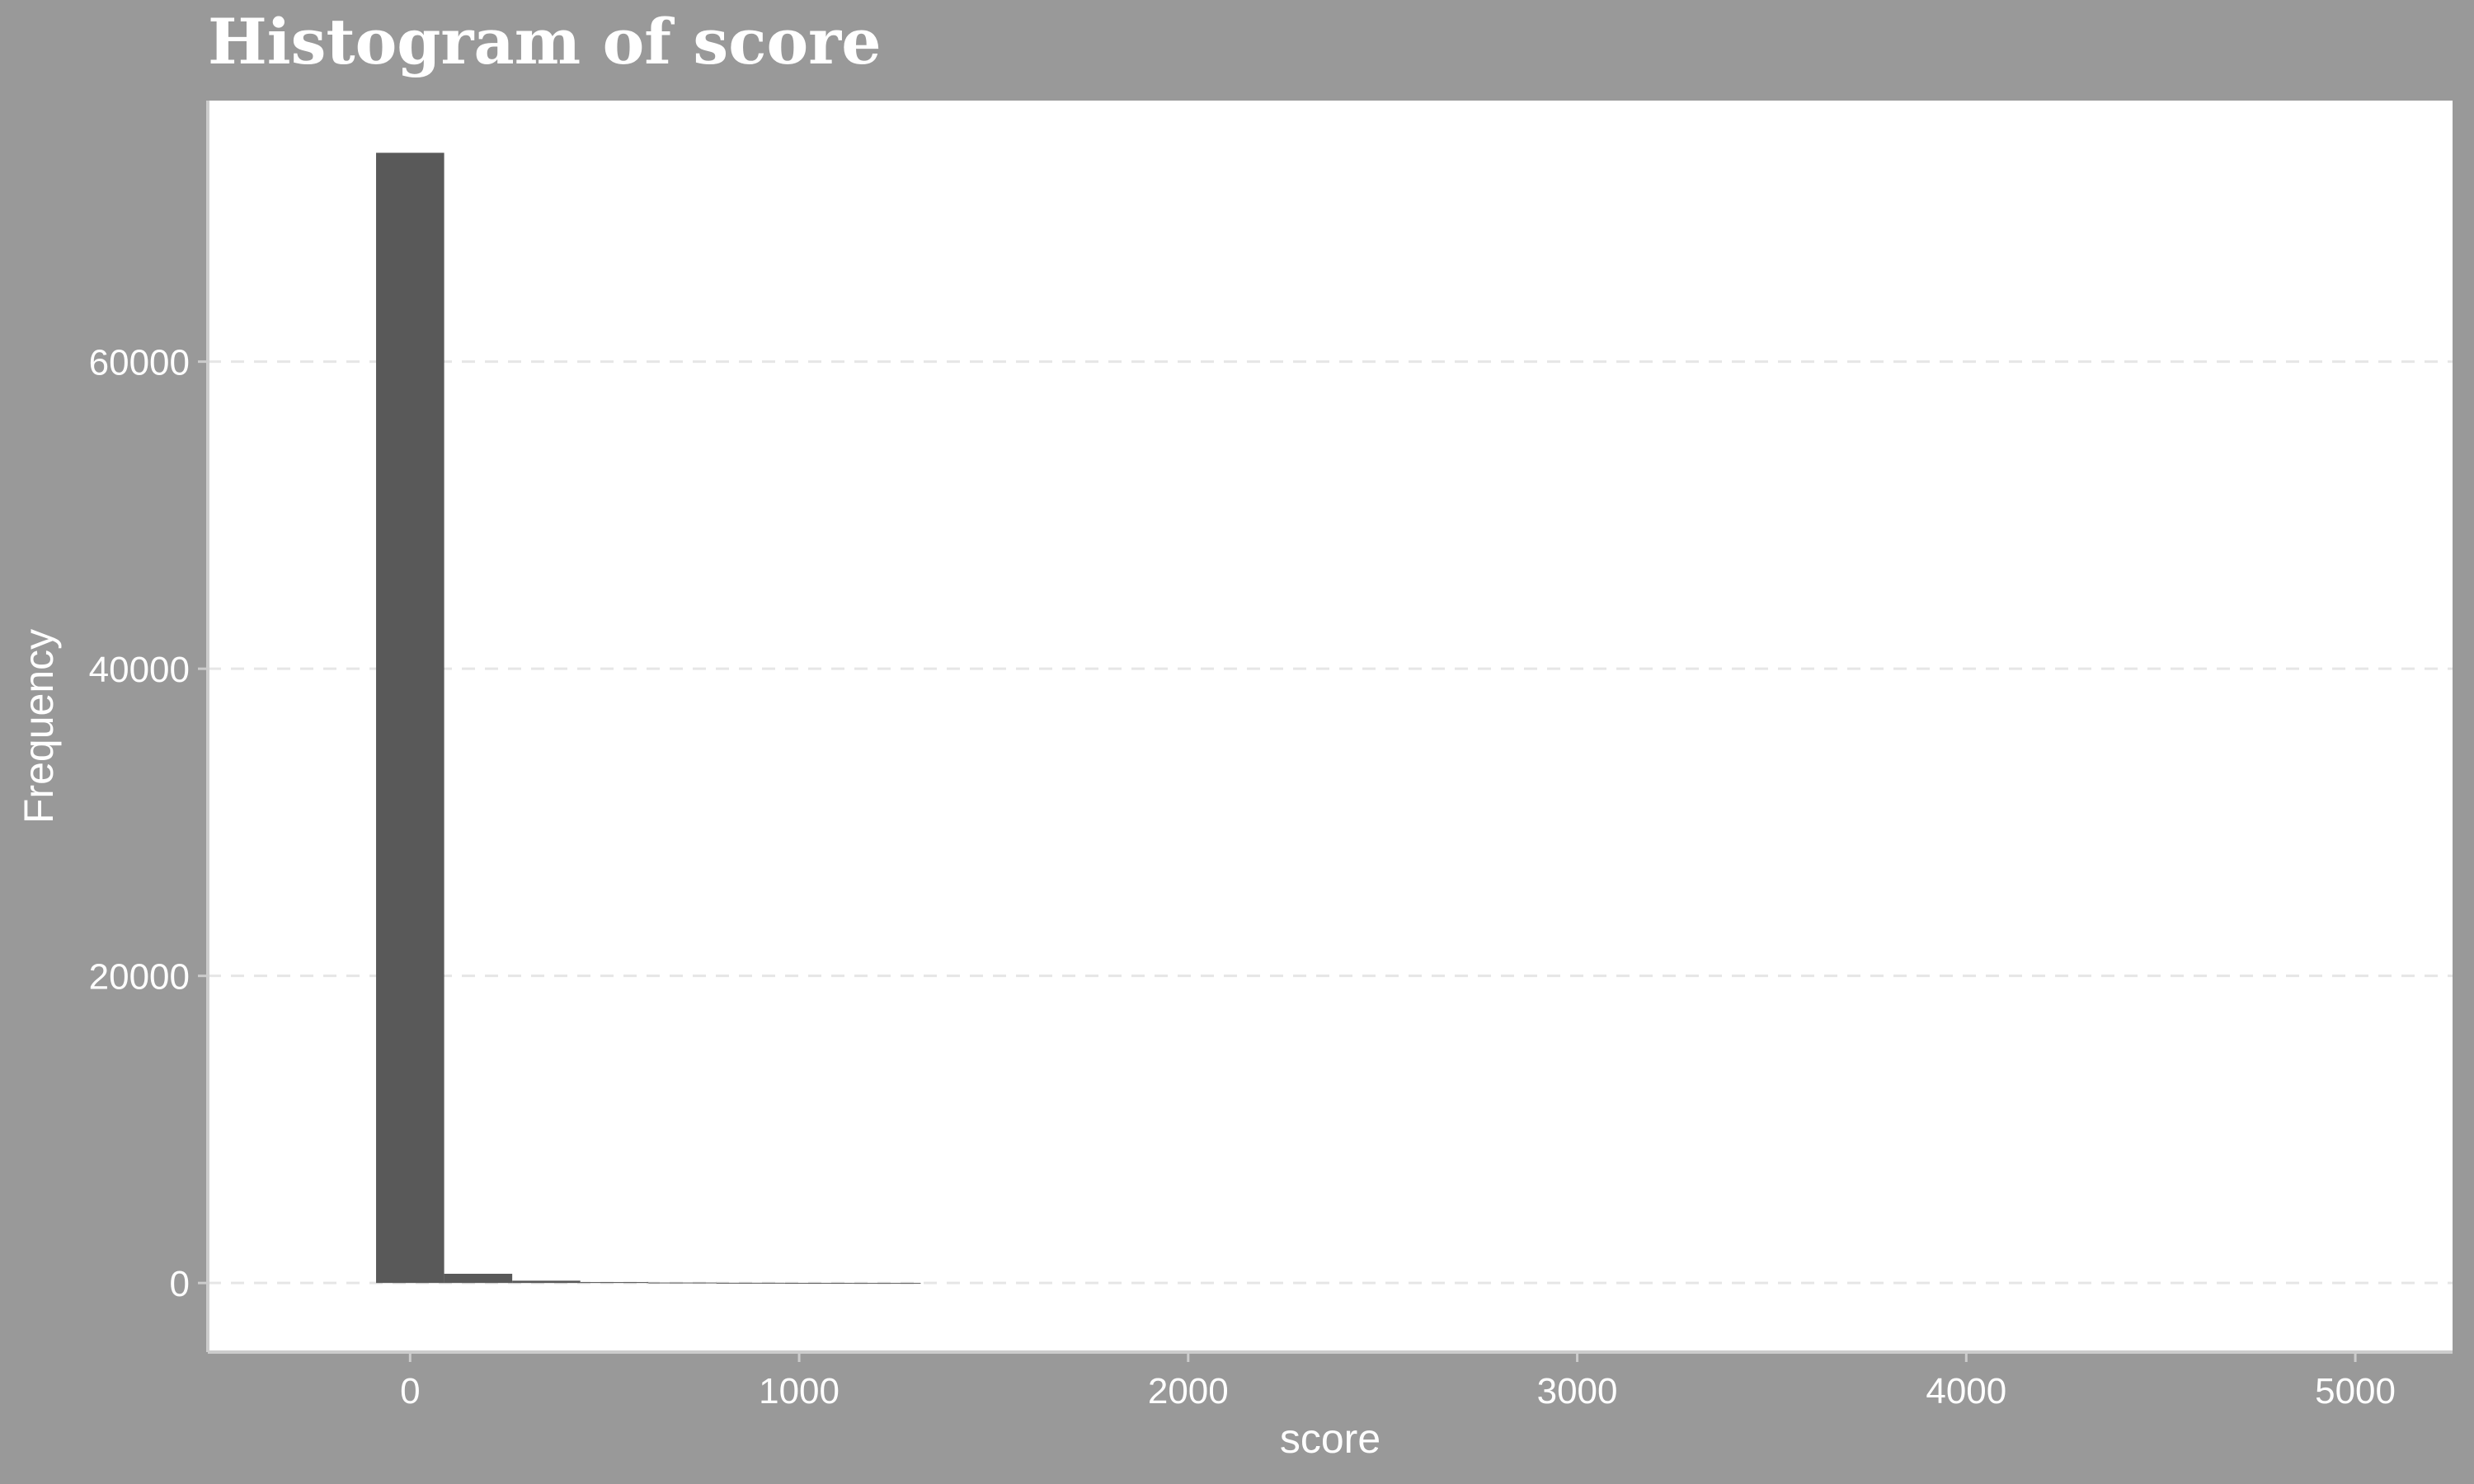 The image size is (2474, 1484). I want to click on y-axis-label: Frequency, so click(39, 726).